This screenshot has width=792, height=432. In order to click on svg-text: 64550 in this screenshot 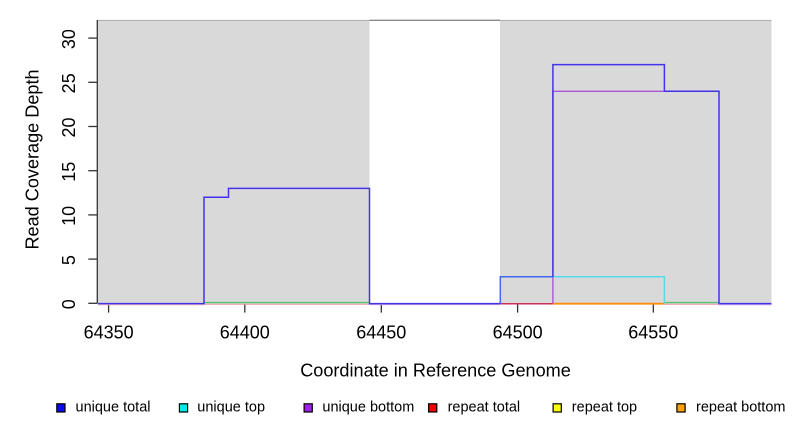, I will do `click(653, 333)`.